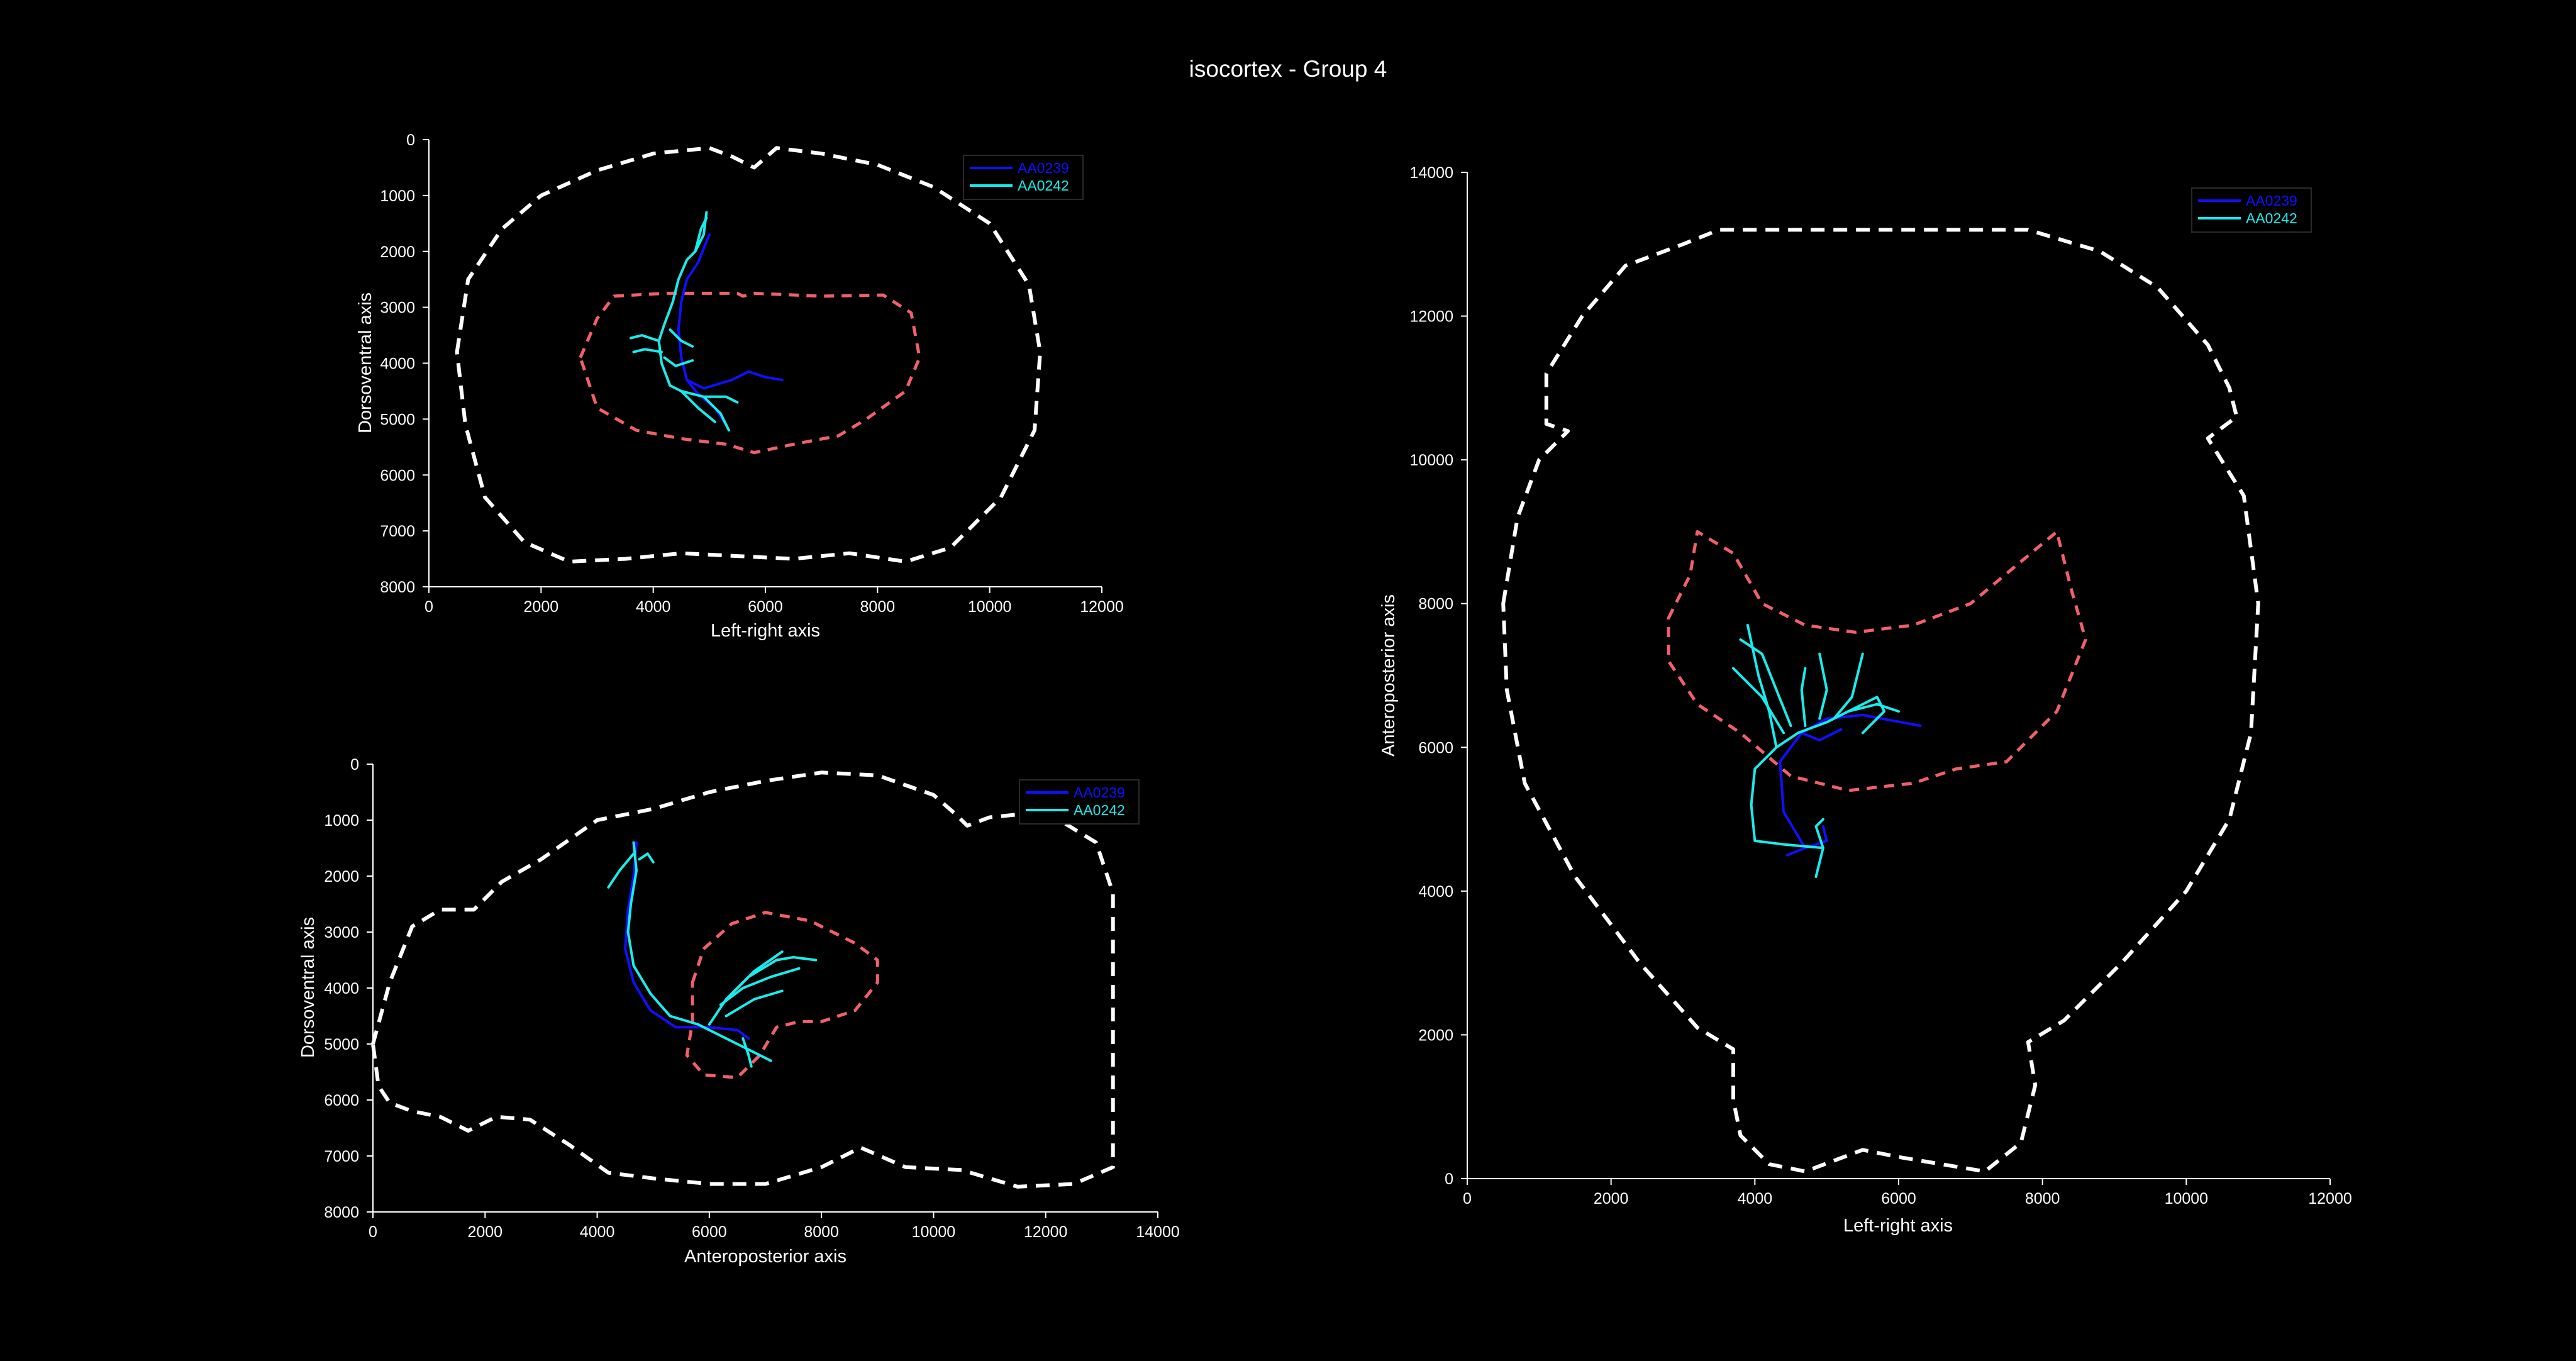 This screenshot has width=2576, height=1361. What do you see at coordinates (990, 607) in the screenshot?
I see `x-tick-label-coronal-5: 10000` at bounding box center [990, 607].